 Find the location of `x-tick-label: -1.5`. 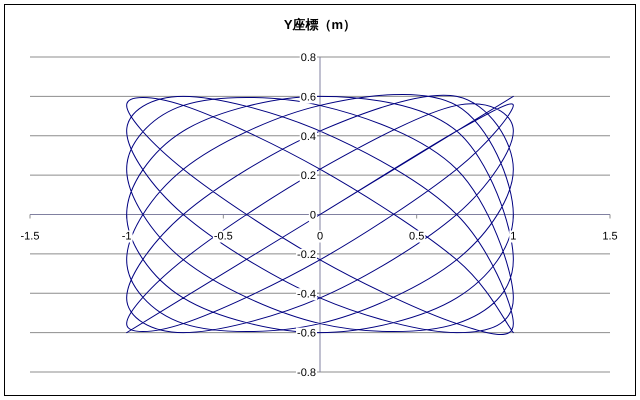

x-tick-label: -1.5 is located at coordinates (30, 236).